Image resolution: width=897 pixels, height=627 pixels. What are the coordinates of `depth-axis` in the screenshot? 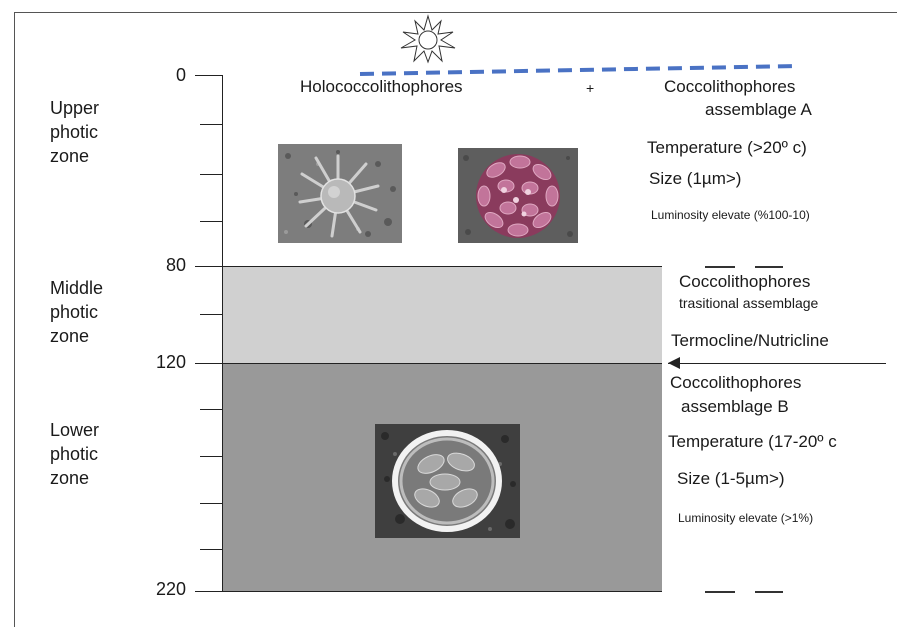 It's located at (222, 333).